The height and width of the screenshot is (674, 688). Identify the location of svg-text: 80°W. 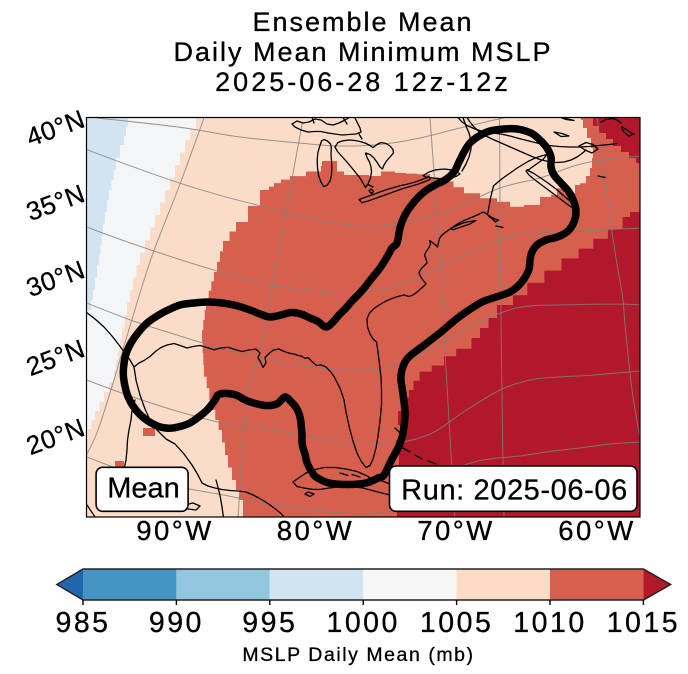
(316, 530).